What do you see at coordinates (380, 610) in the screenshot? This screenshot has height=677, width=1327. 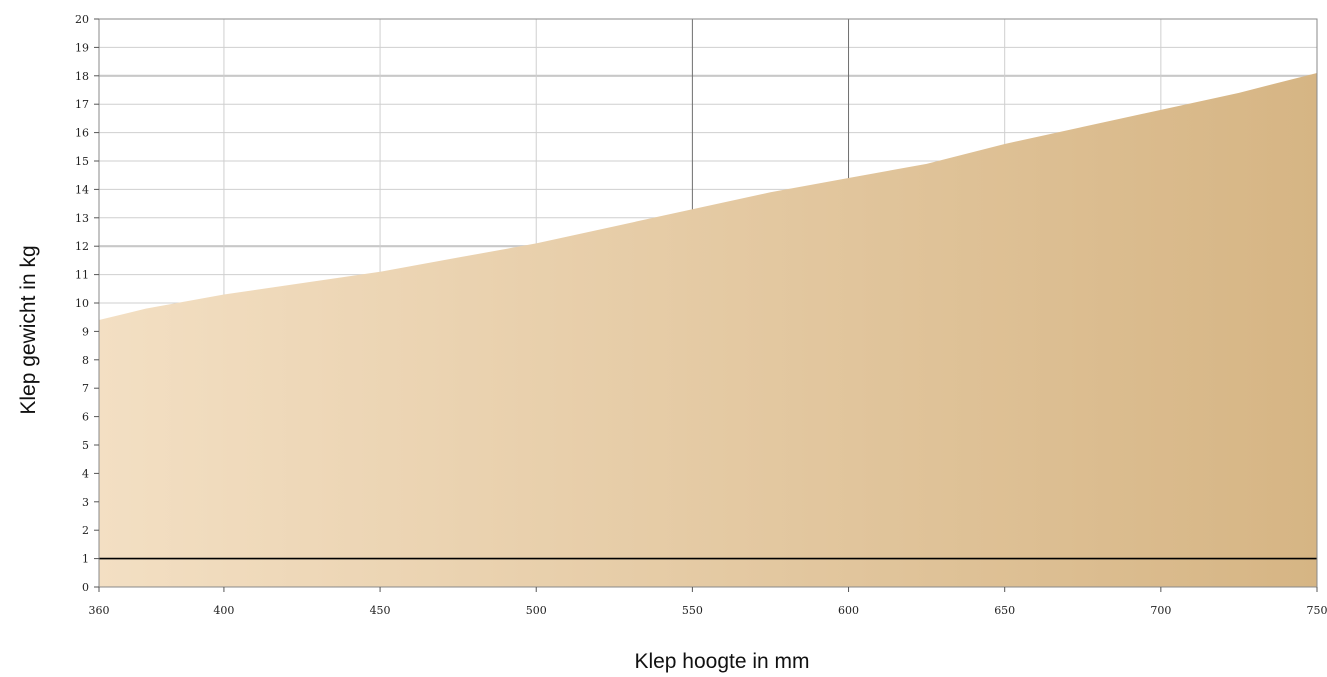 I see `x-tick-label: 450` at bounding box center [380, 610].